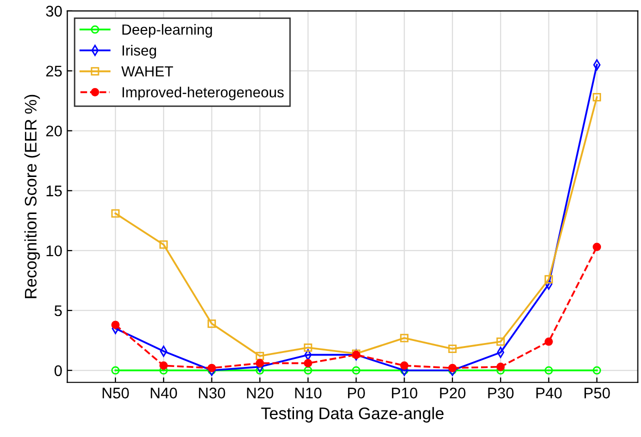  I want to click on x-tick-label: P0, so click(356, 393).